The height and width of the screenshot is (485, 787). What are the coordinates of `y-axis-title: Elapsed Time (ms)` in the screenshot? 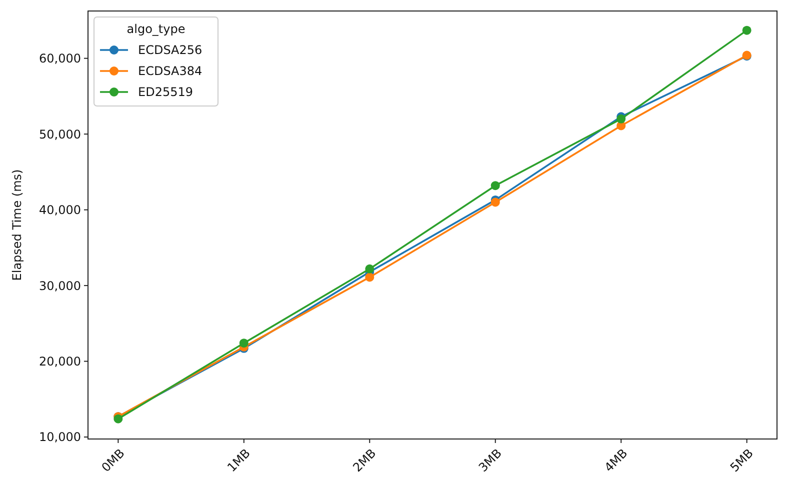 It's located at (17, 225).